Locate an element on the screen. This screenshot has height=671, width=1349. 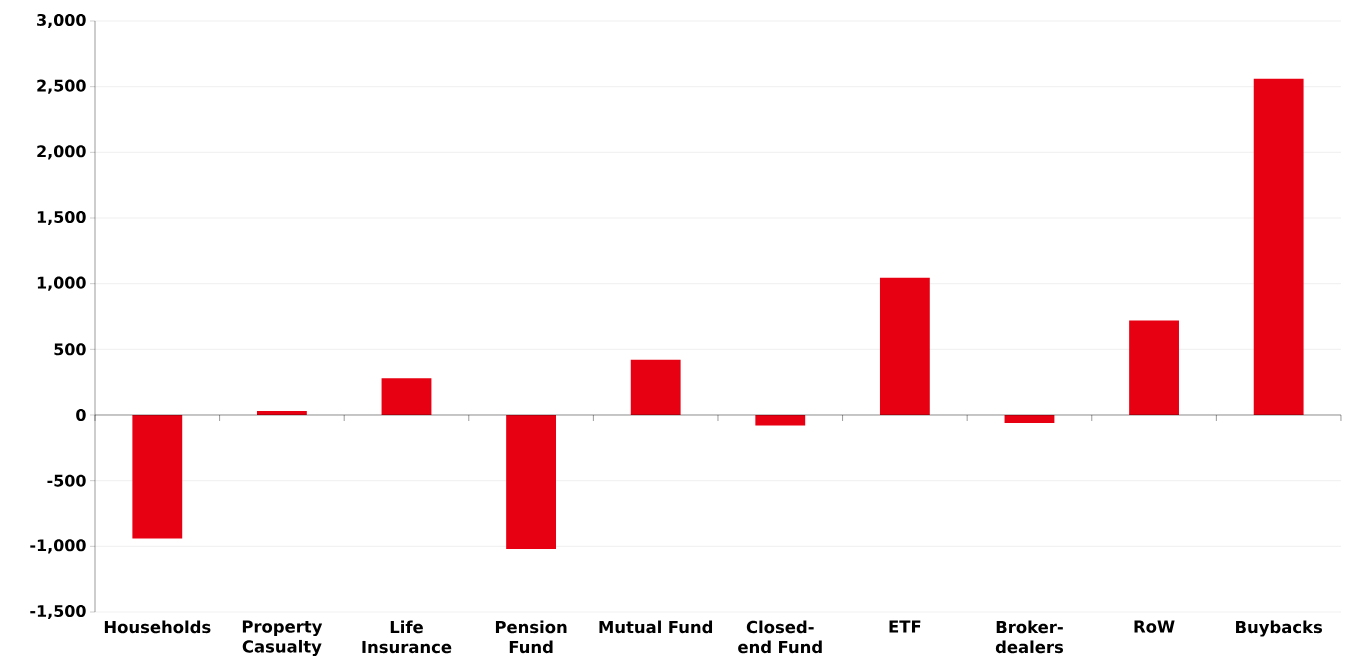
x-tick-label: Broker-dealers is located at coordinates (1029, 637).